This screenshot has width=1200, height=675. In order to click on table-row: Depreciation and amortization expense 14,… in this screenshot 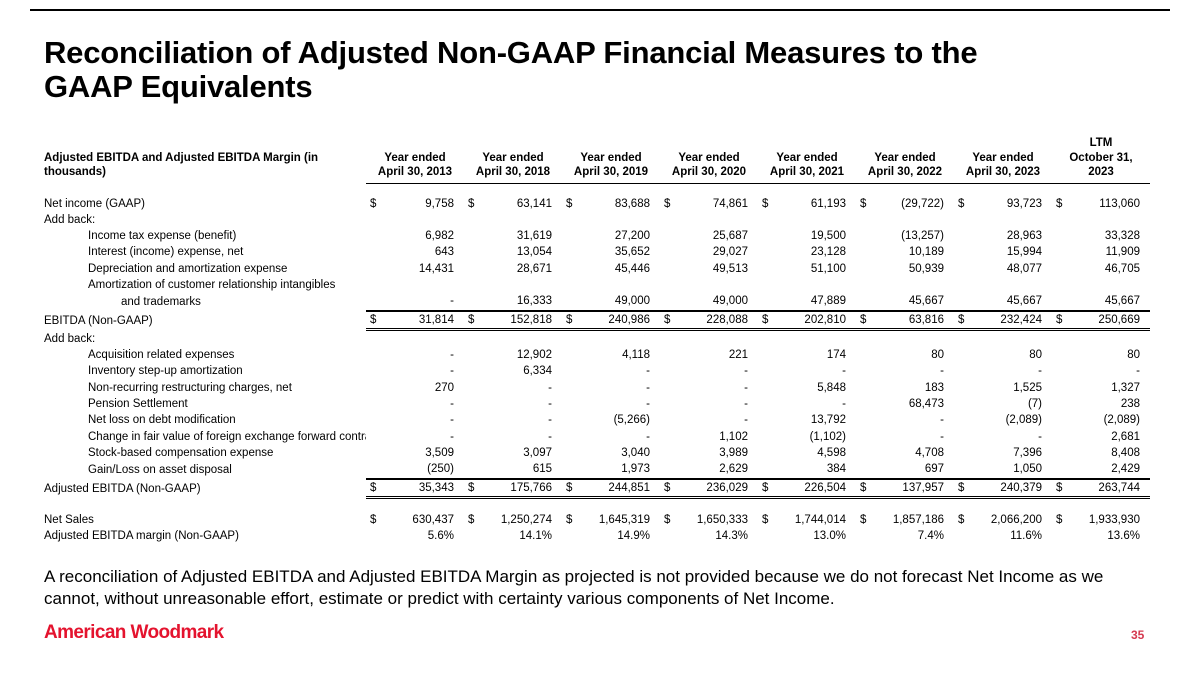, I will do `click(597, 269)`.